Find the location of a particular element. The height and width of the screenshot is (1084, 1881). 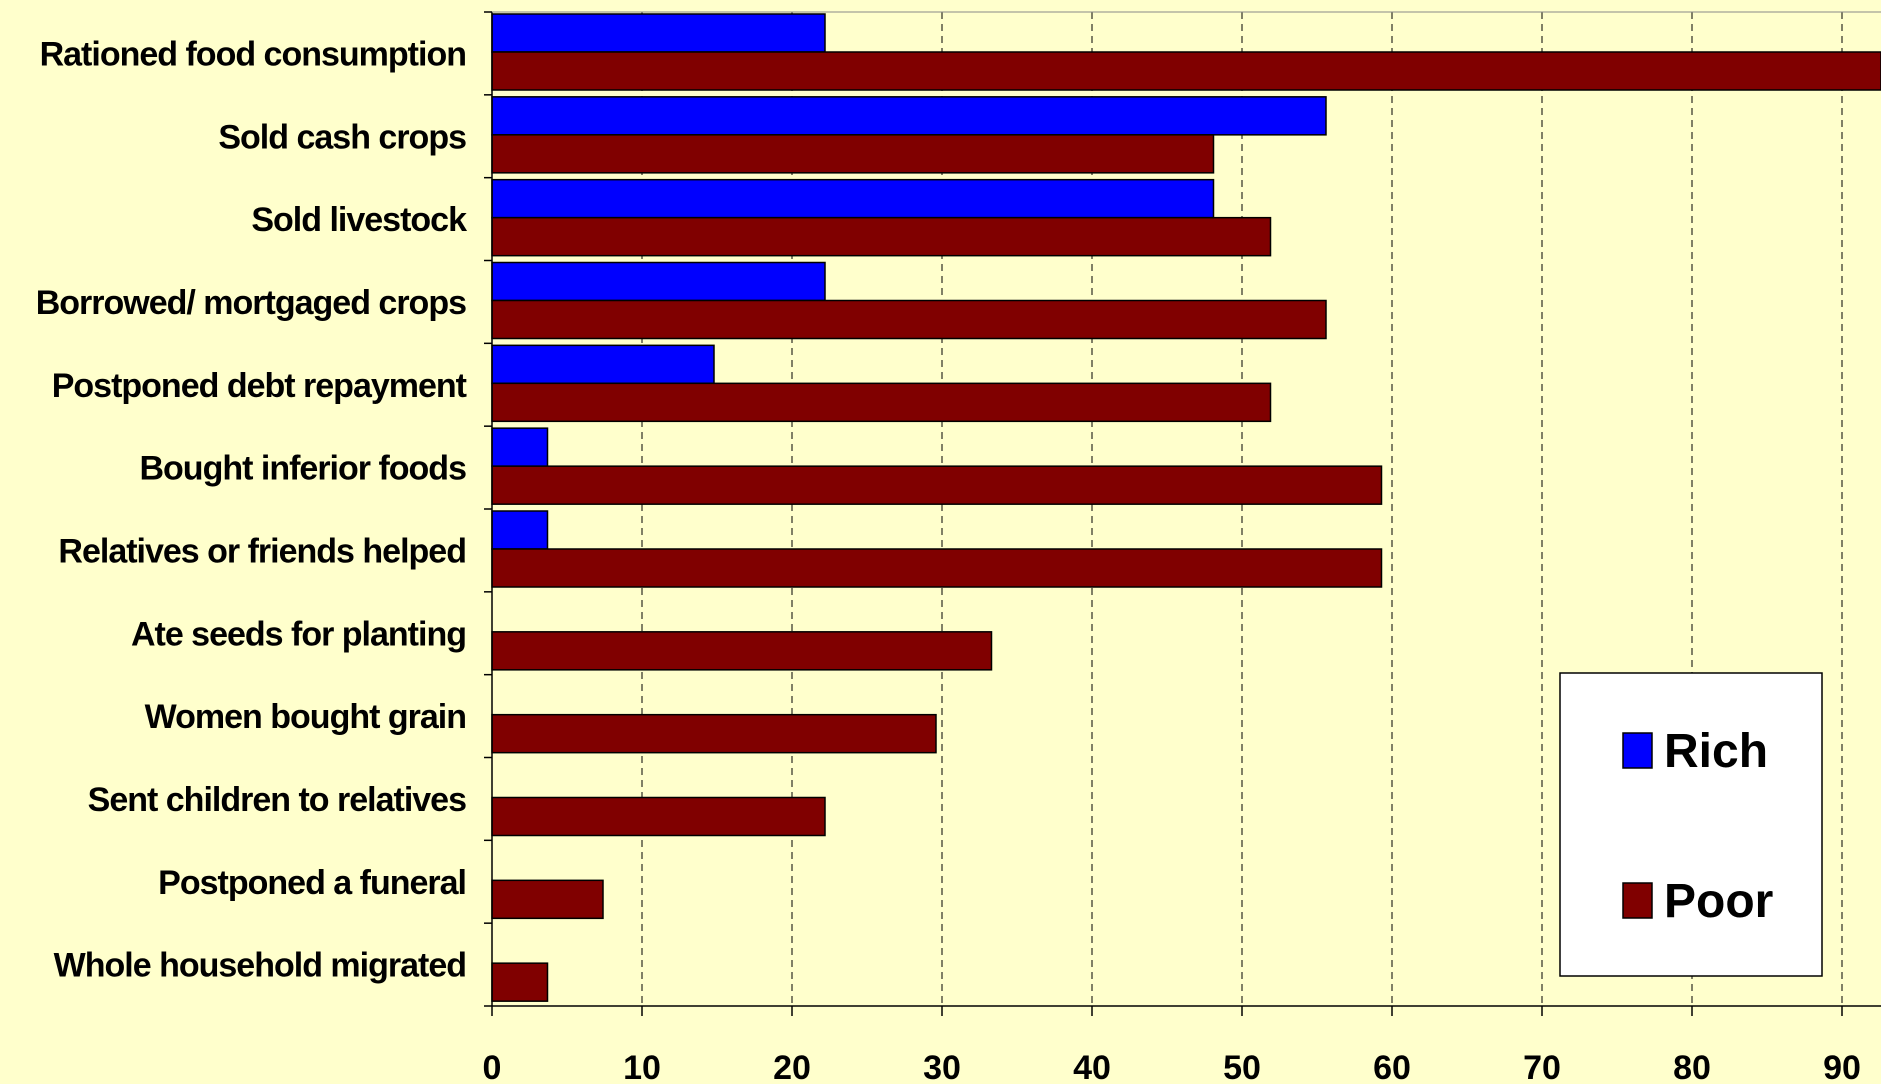

x-tick-label-80: 80 is located at coordinates (1692, 1066).